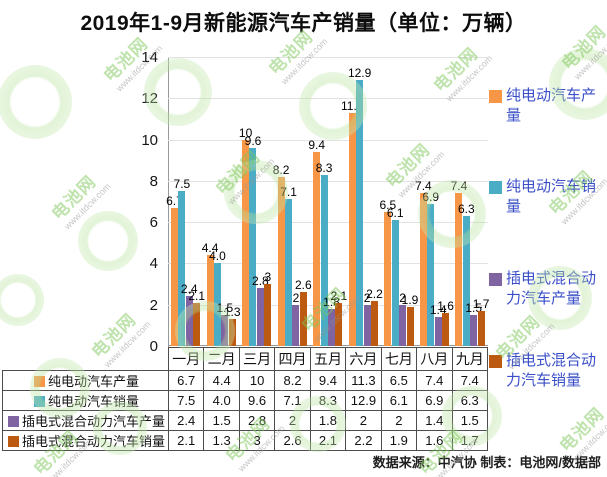 This screenshot has height=477, width=607. Describe the element at coordinates (253, 140) in the screenshot. I see `bar-value-label: 9.6` at that location.